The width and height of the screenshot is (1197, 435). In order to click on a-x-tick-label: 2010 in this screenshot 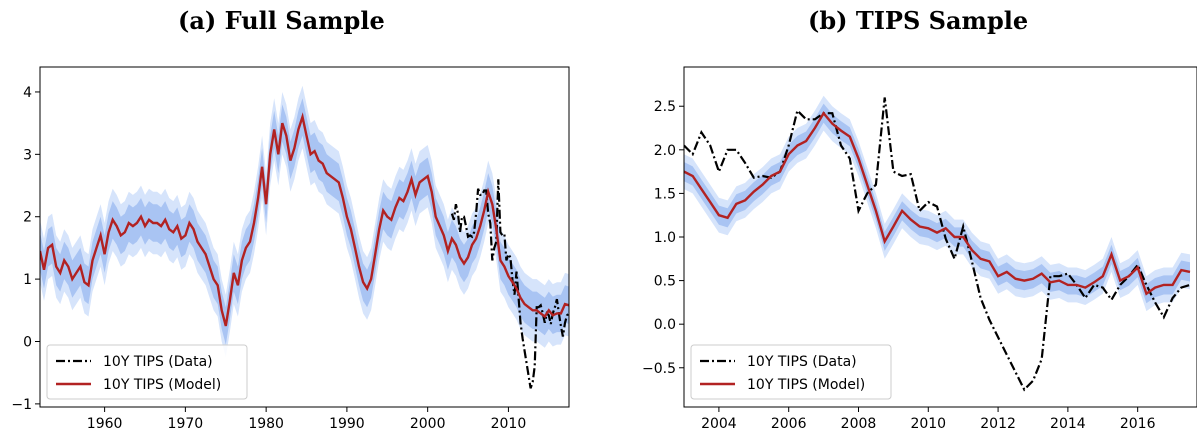, I will do `click(509, 424)`.